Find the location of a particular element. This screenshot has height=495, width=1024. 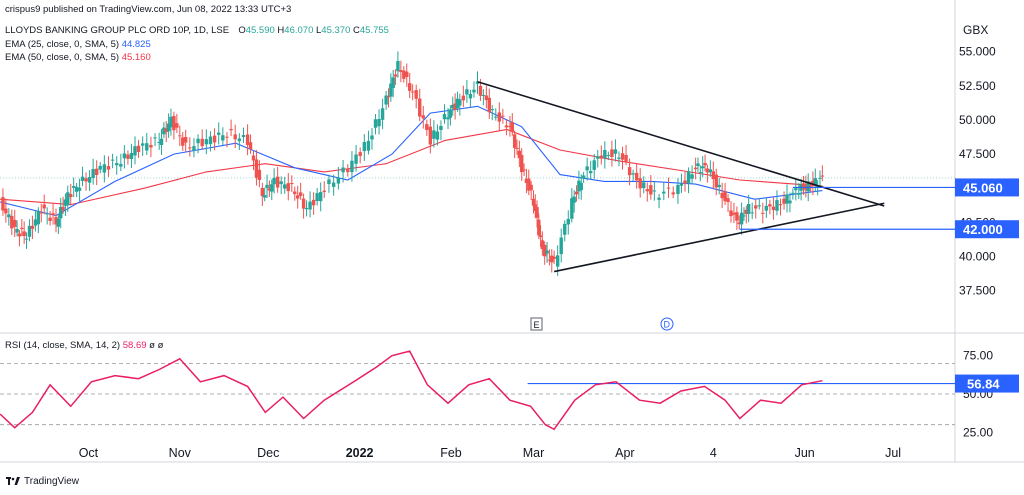

earnings-marker: E is located at coordinates (536, 324).